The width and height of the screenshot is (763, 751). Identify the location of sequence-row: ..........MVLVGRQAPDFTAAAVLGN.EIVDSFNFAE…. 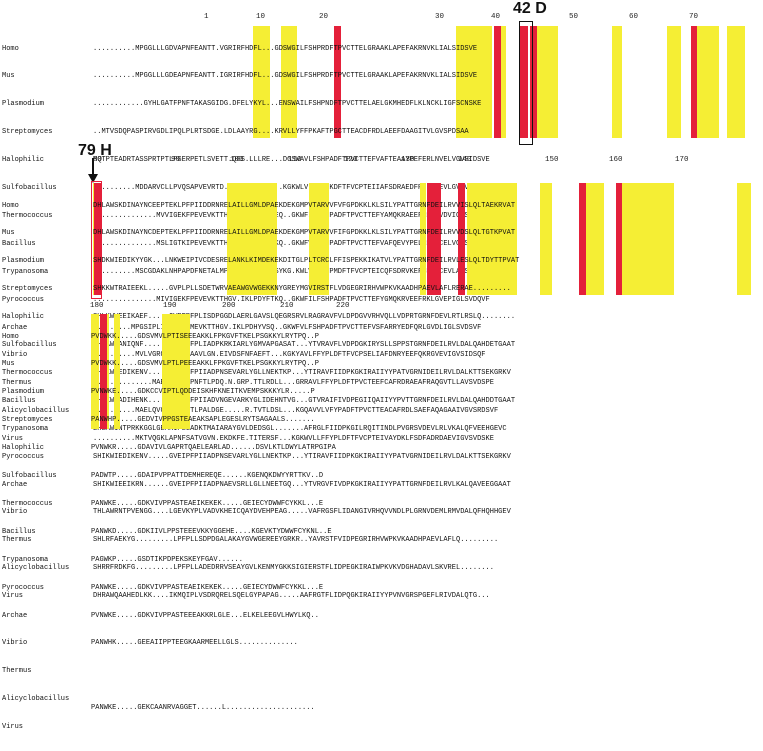
(289, 355).